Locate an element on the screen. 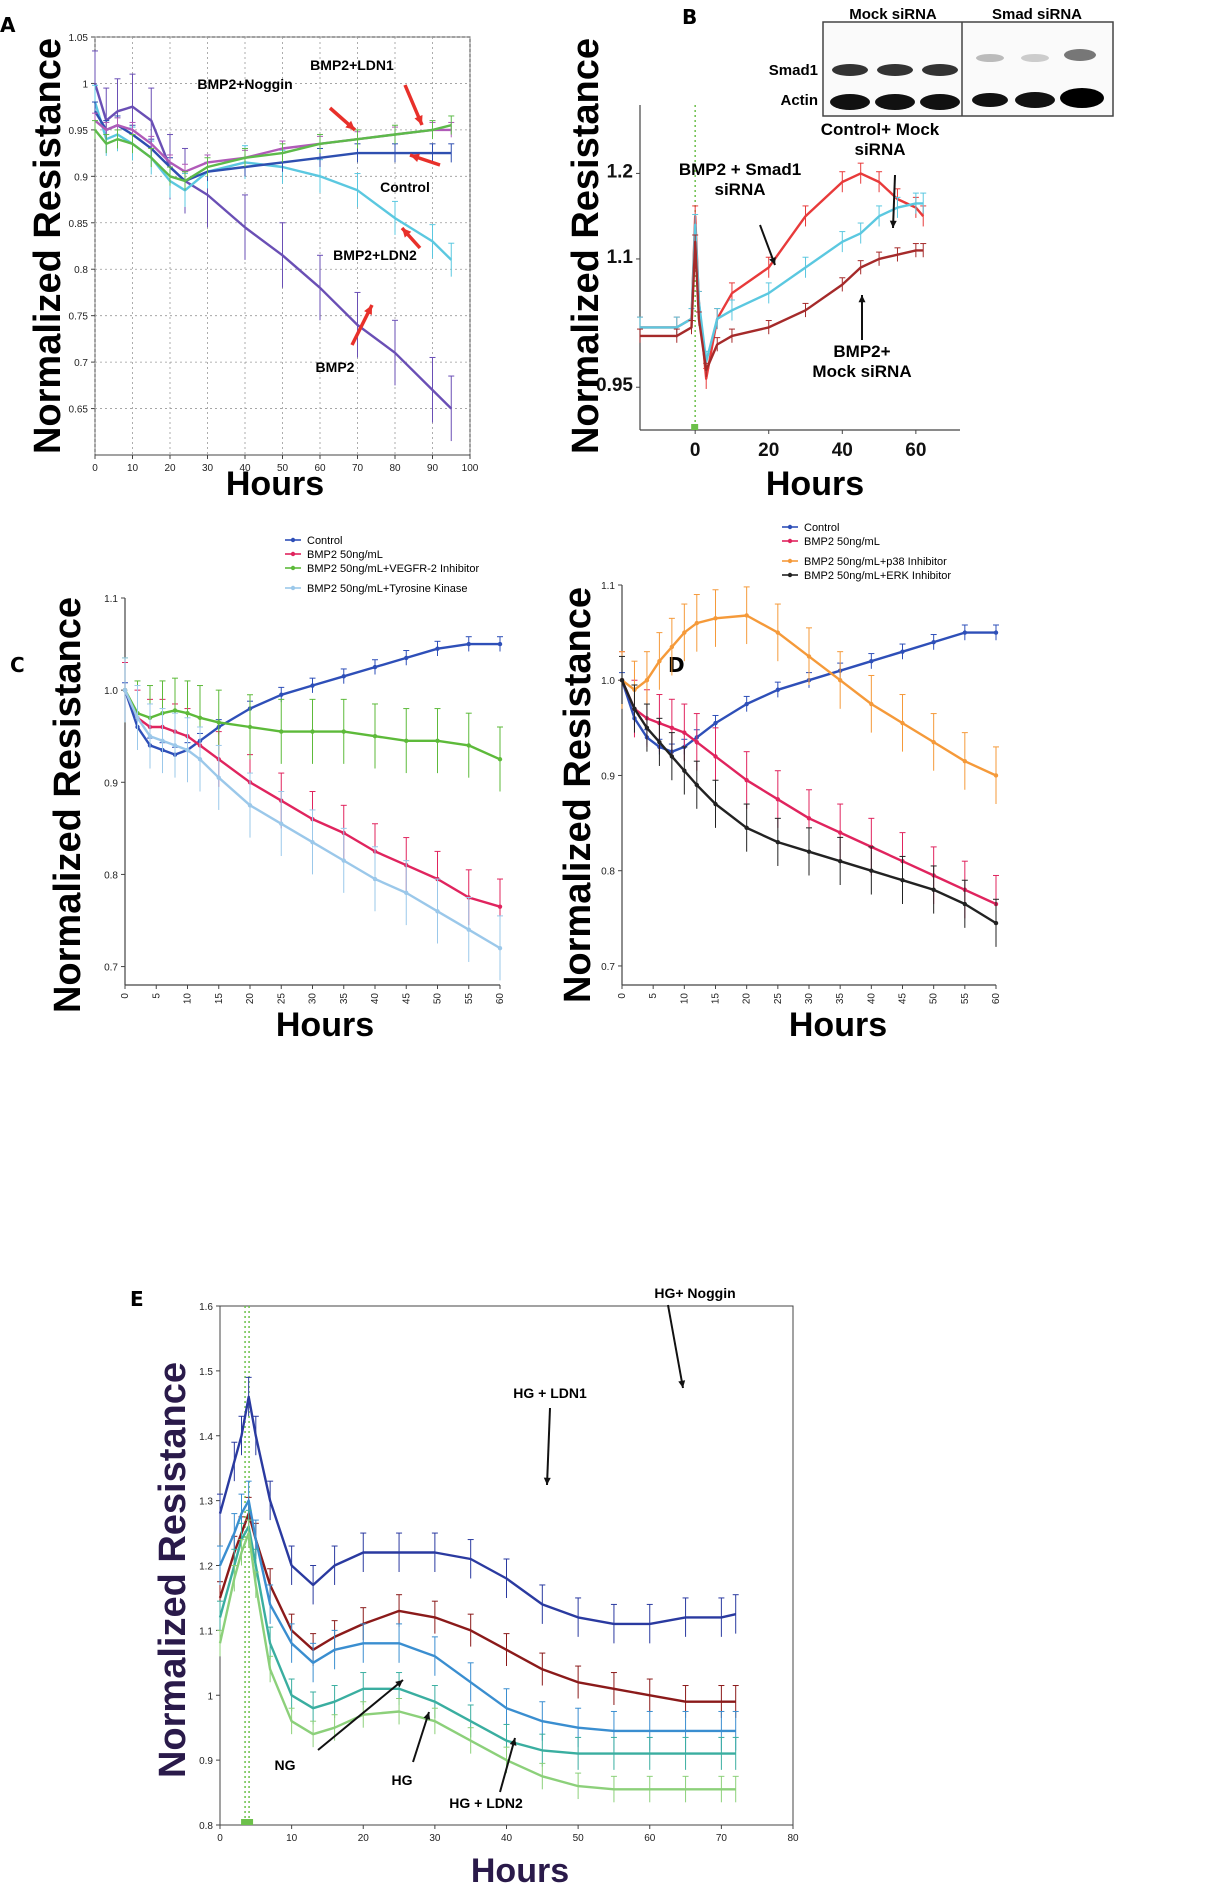 The image size is (1205, 1886). annotation-label: HG + LDN1 is located at coordinates (550, 1393).